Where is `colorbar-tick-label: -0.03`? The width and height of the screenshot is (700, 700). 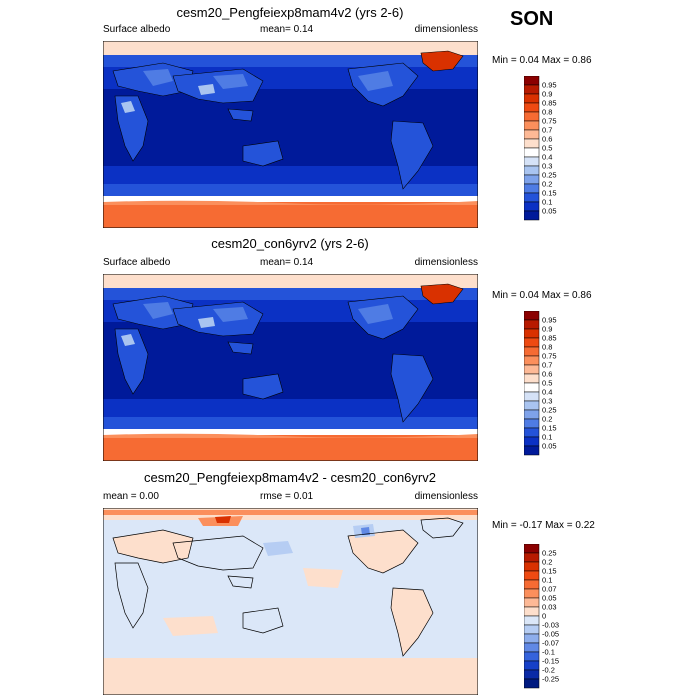 colorbar-tick-label: -0.03 is located at coordinates (550, 625).